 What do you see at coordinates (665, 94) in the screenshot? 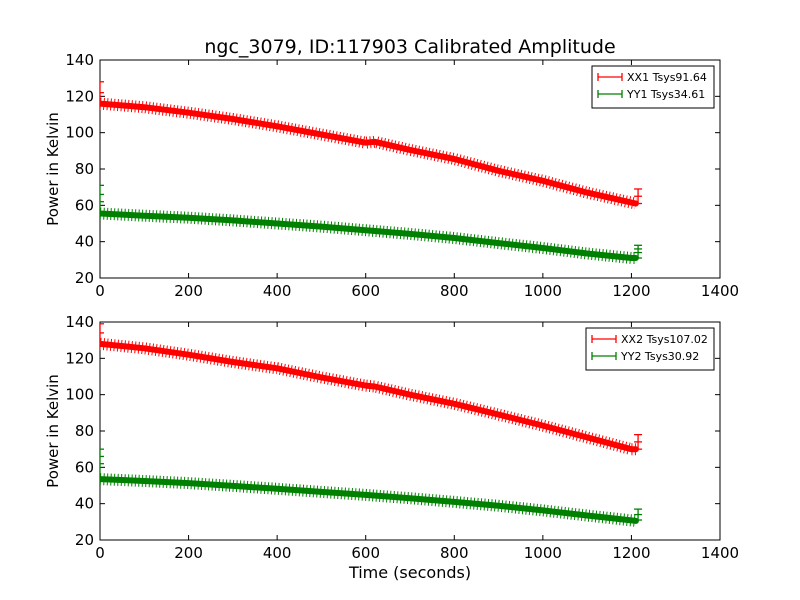
I see `legend-label: YY1 Tsys34.61` at bounding box center [665, 94].